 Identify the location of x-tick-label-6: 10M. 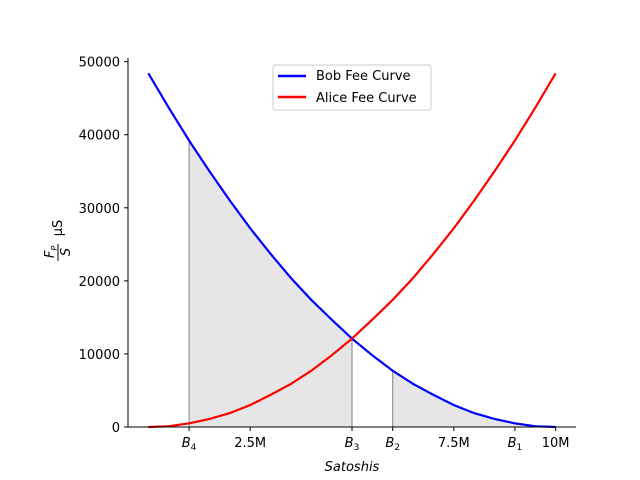
(556, 443).